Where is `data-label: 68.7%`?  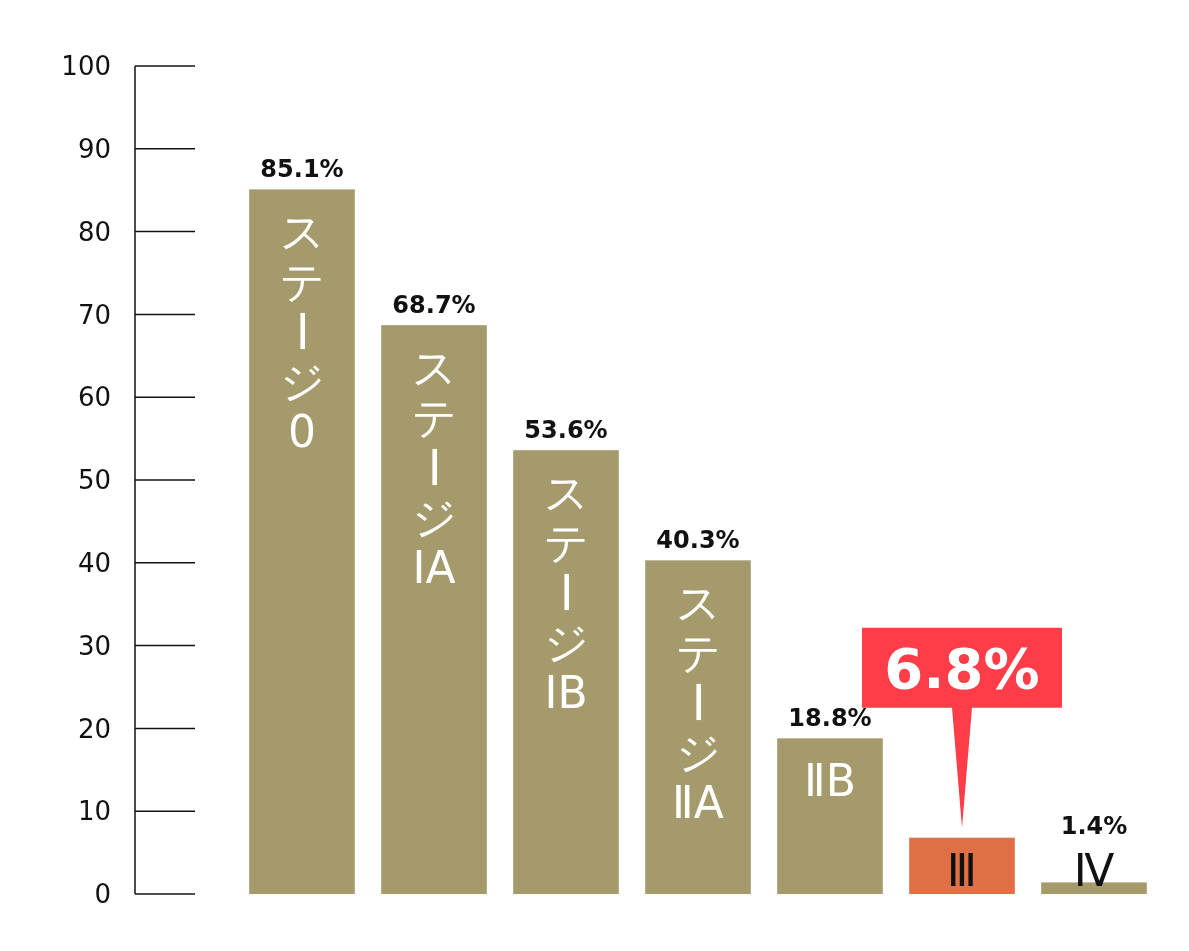 data-label: 68.7% is located at coordinates (434, 305).